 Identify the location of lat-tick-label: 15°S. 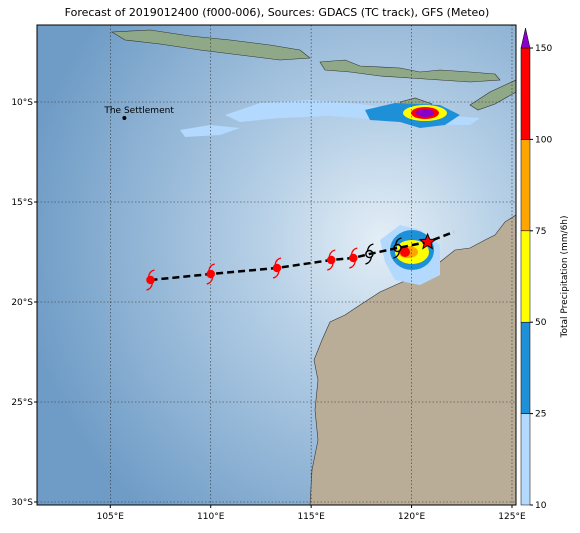
(22, 203).